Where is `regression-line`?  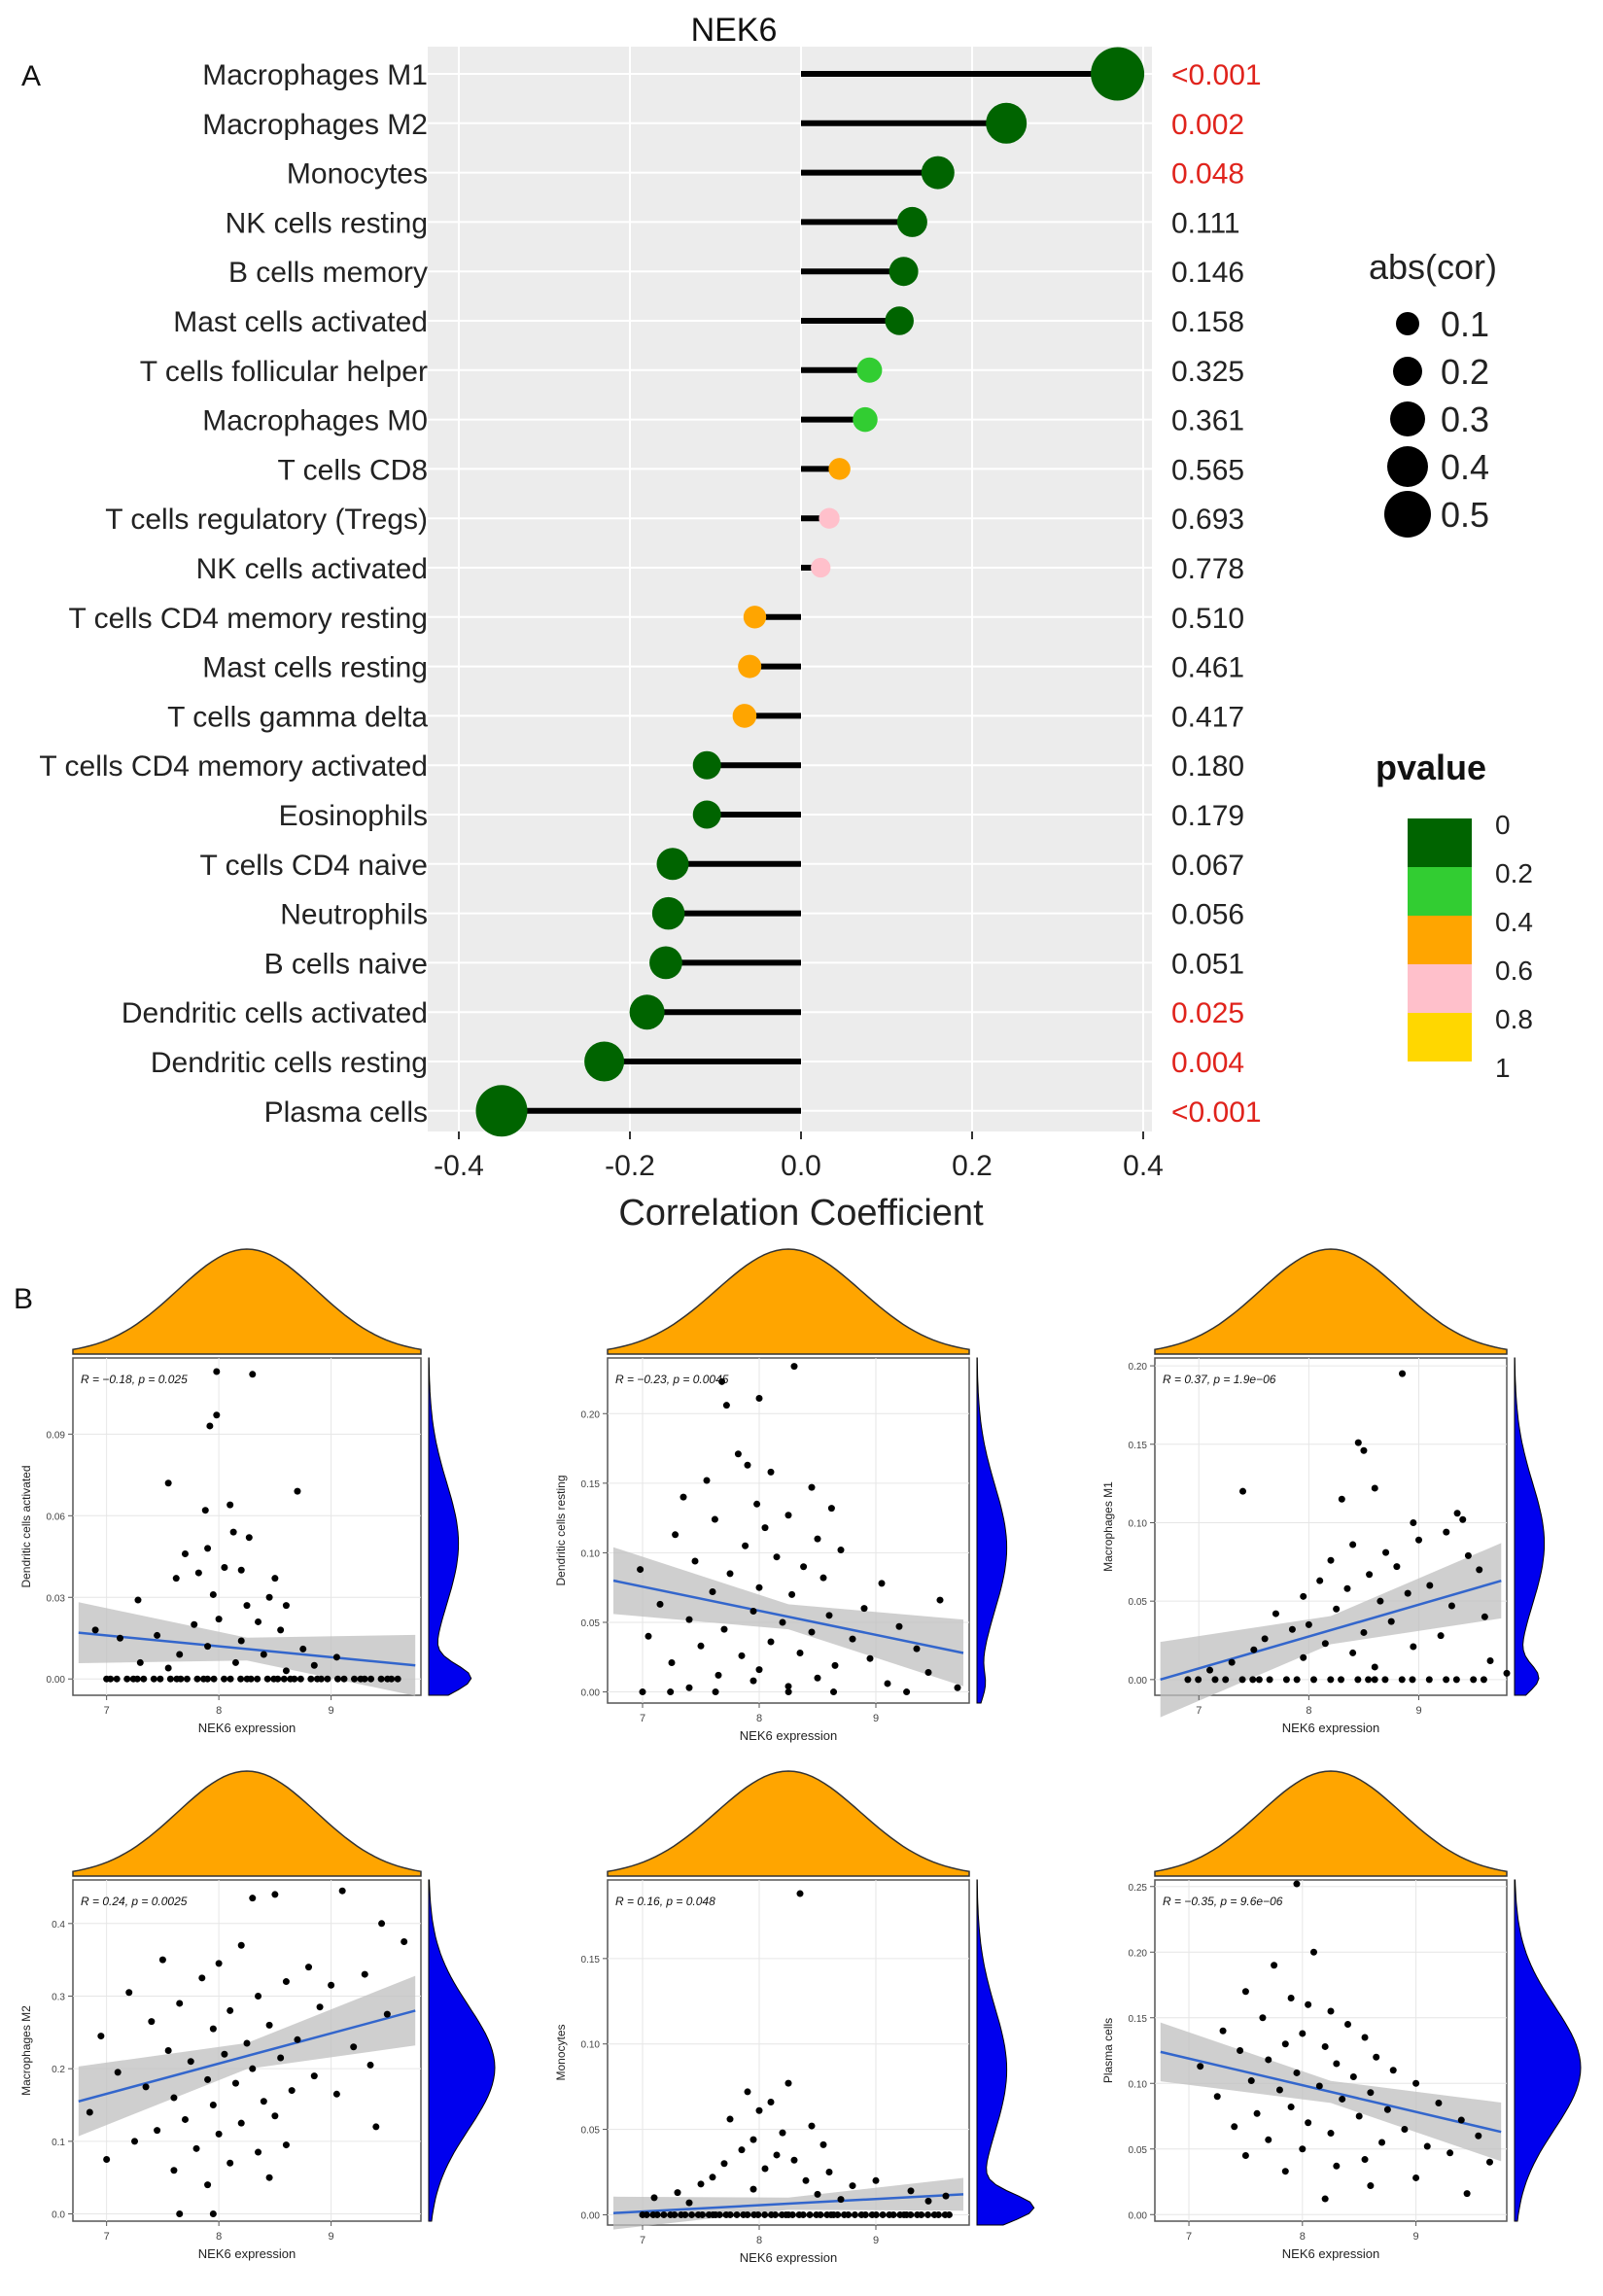 regression-line is located at coordinates (788, 1616).